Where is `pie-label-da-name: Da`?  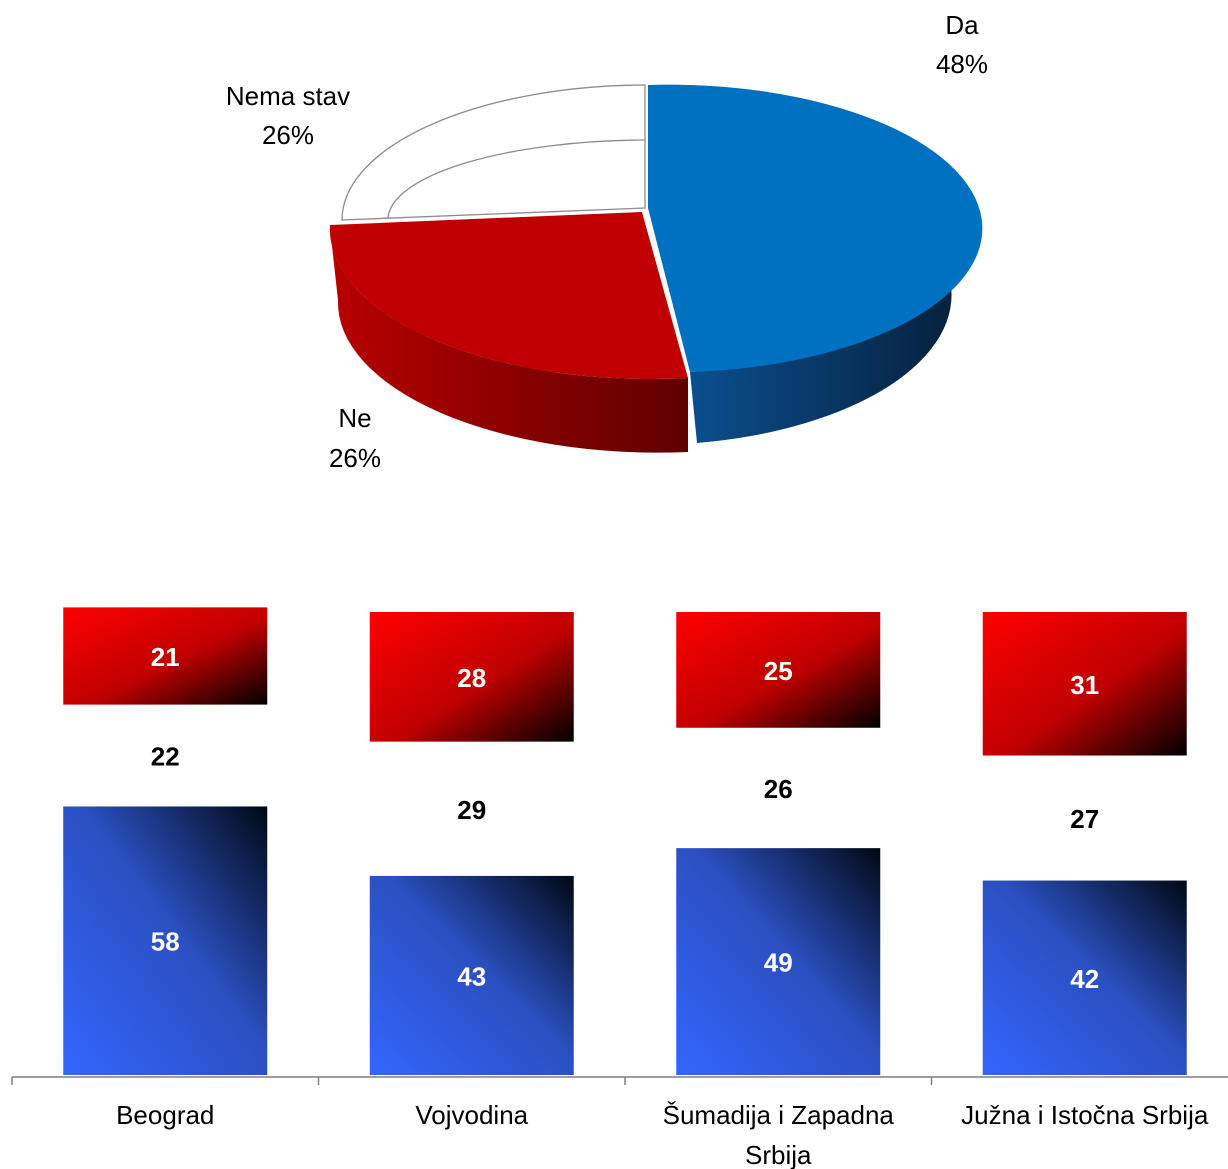
pie-label-da-name: Da is located at coordinates (962, 25).